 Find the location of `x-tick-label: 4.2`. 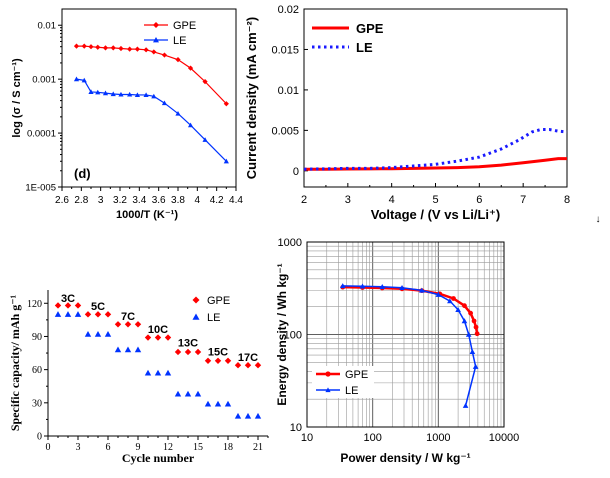

x-tick-label: 4.2 is located at coordinates (217, 200).